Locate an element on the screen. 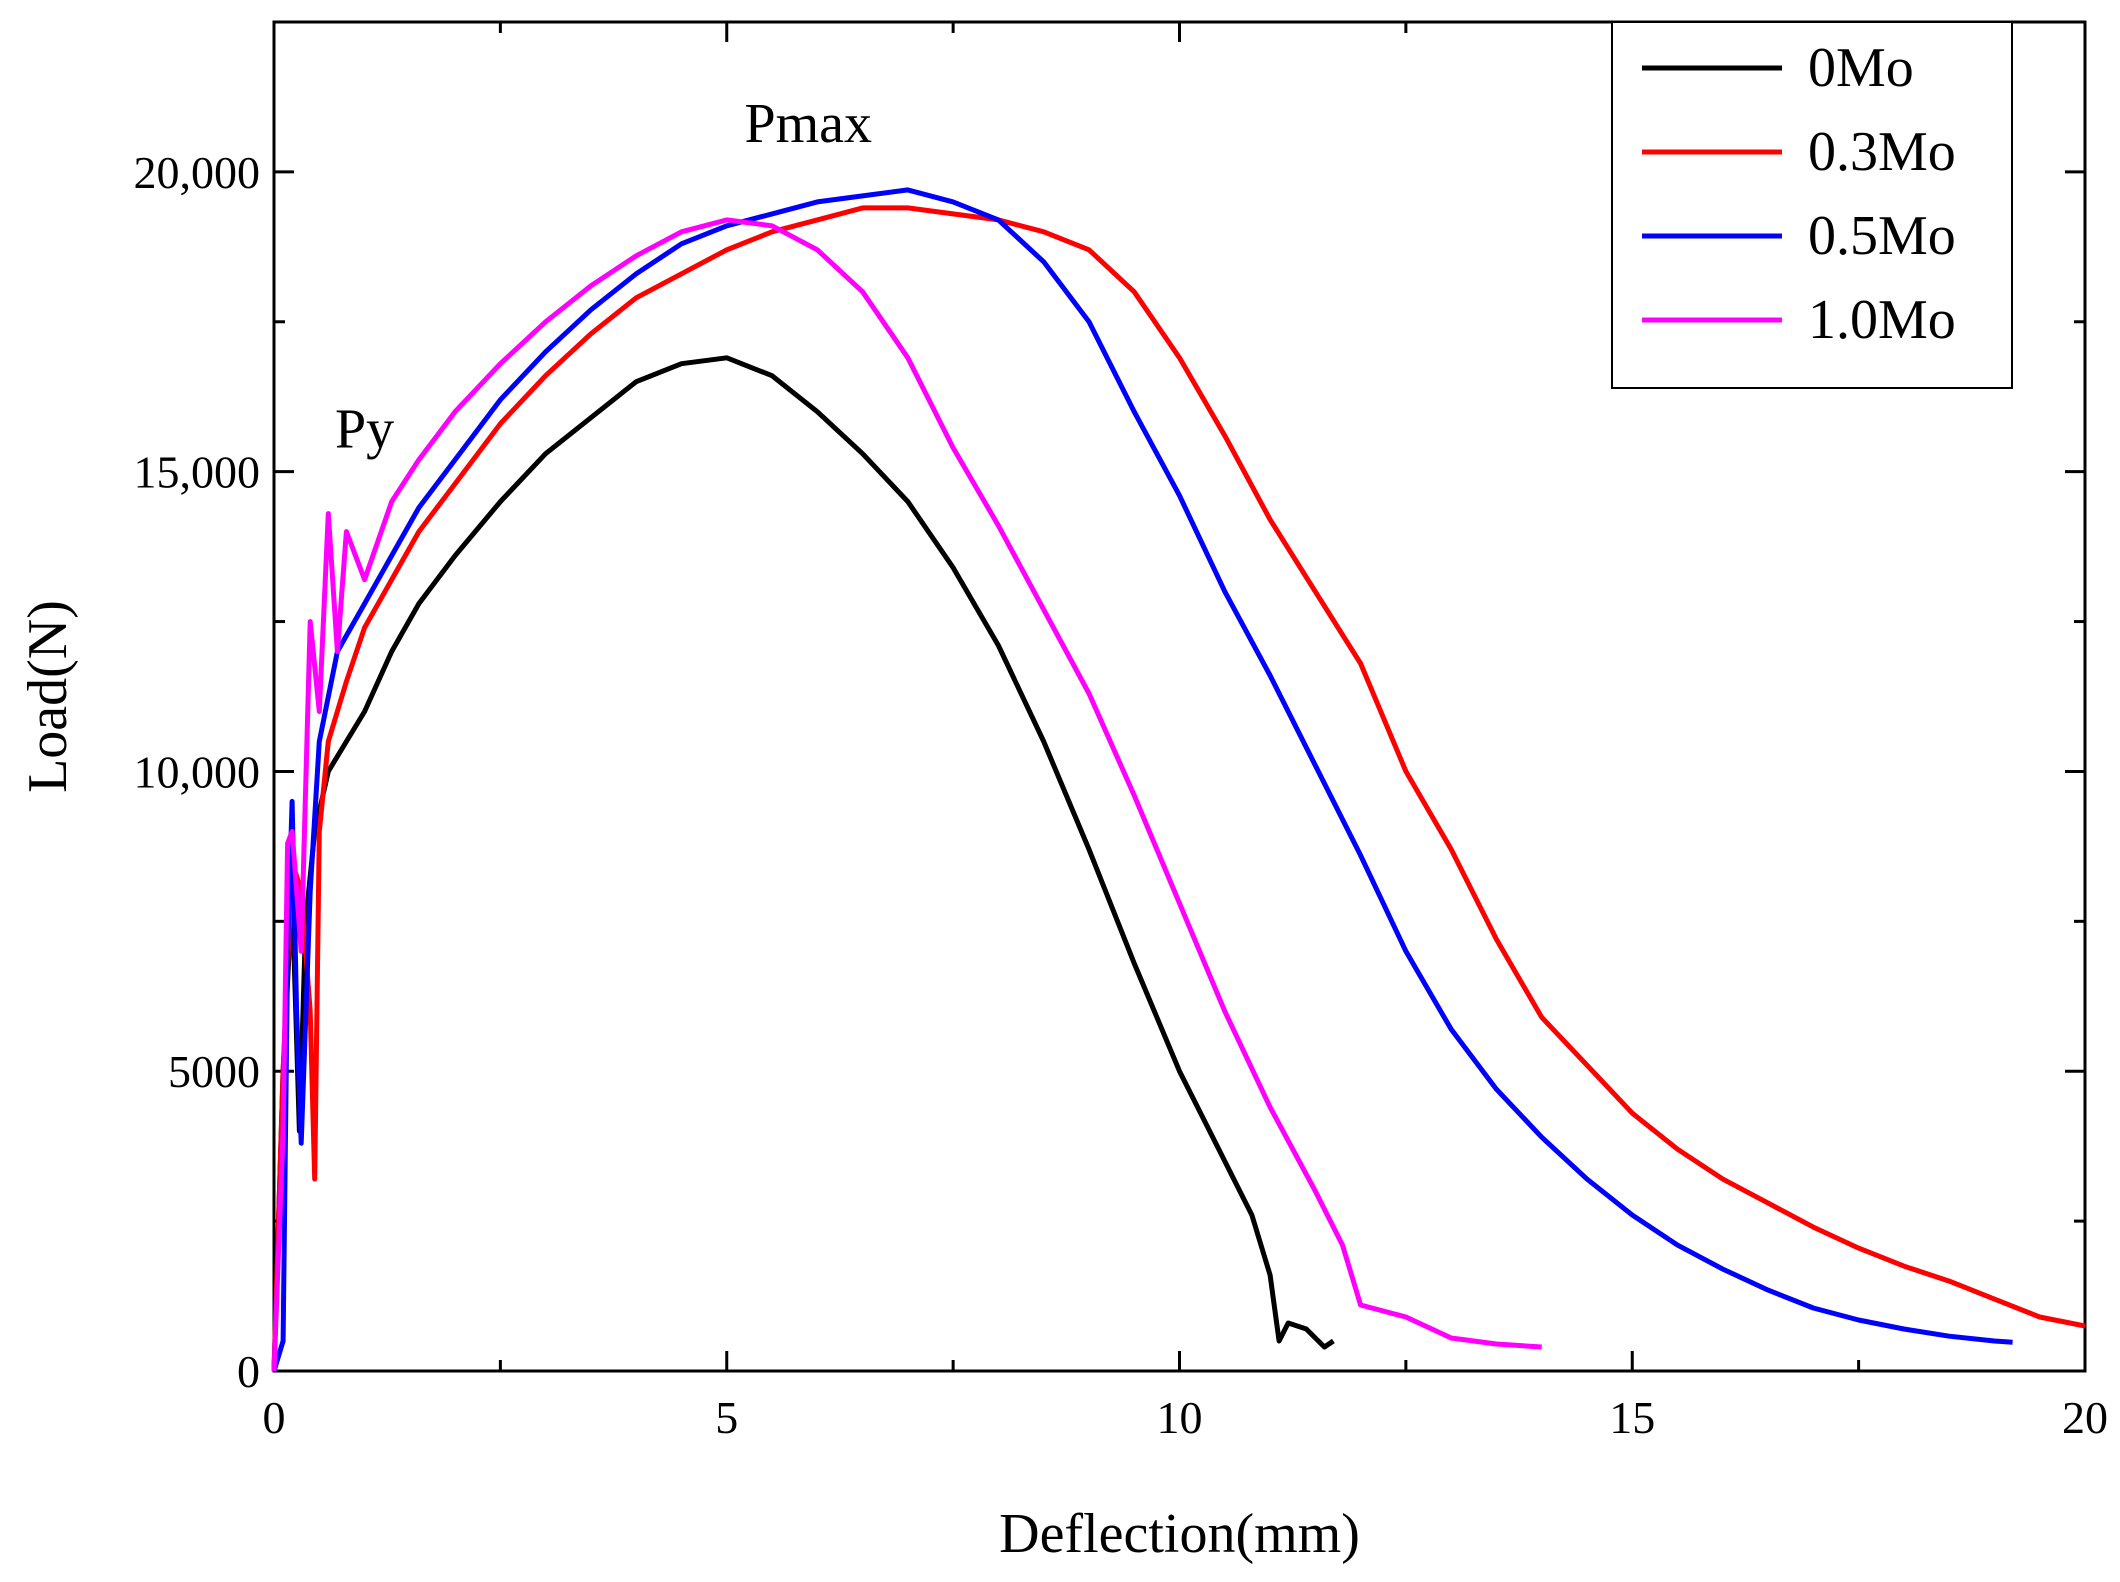  x-tick-label: 10 is located at coordinates (1180, 1417).